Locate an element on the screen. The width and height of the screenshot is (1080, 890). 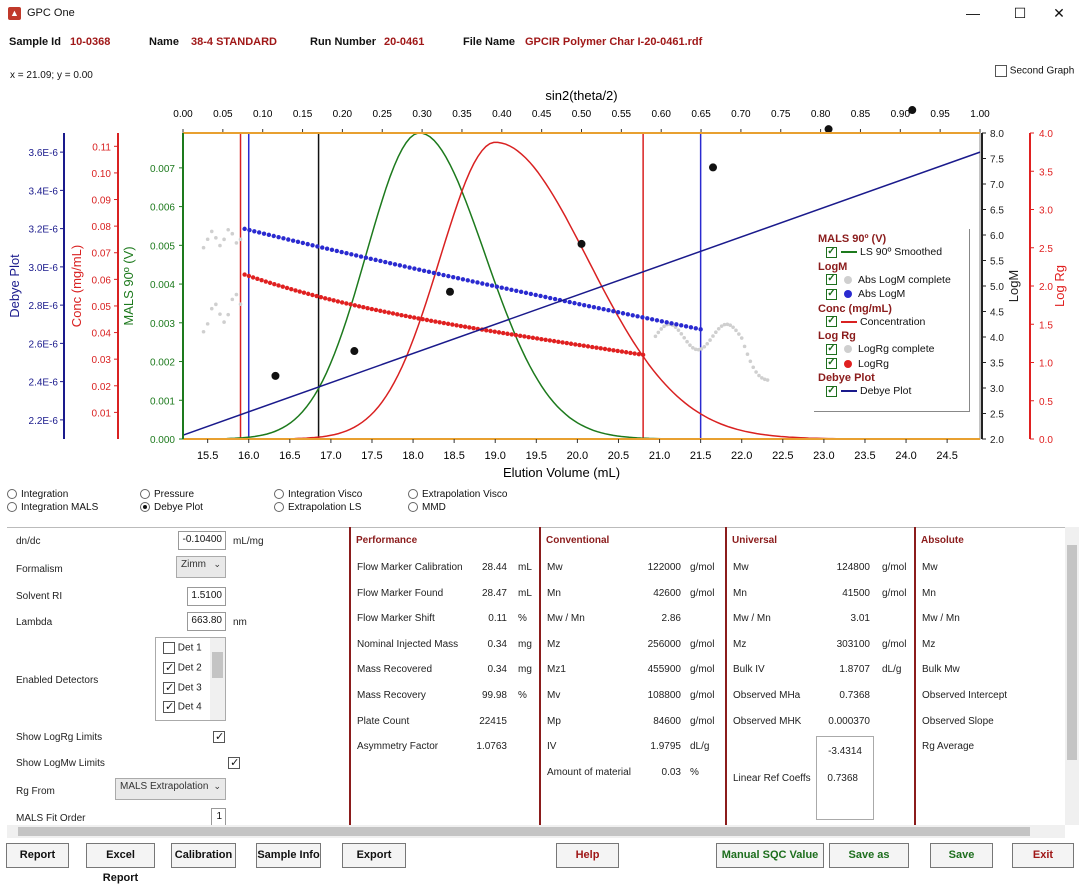
performance-row-unit: mg is located at coordinates (525, 670).